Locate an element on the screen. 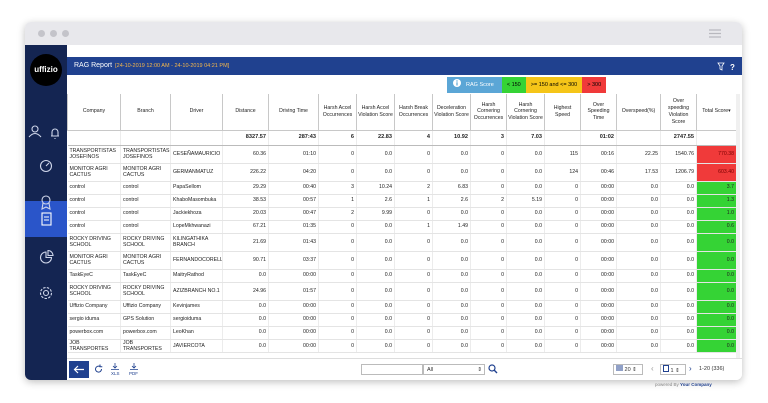 The width and height of the screenshot is (768, 403). header-icons: ? is located at coordinates (727, 66).